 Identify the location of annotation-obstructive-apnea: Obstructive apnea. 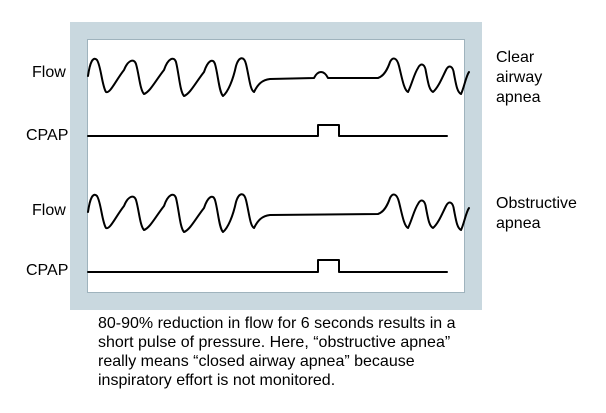
(536, 214).